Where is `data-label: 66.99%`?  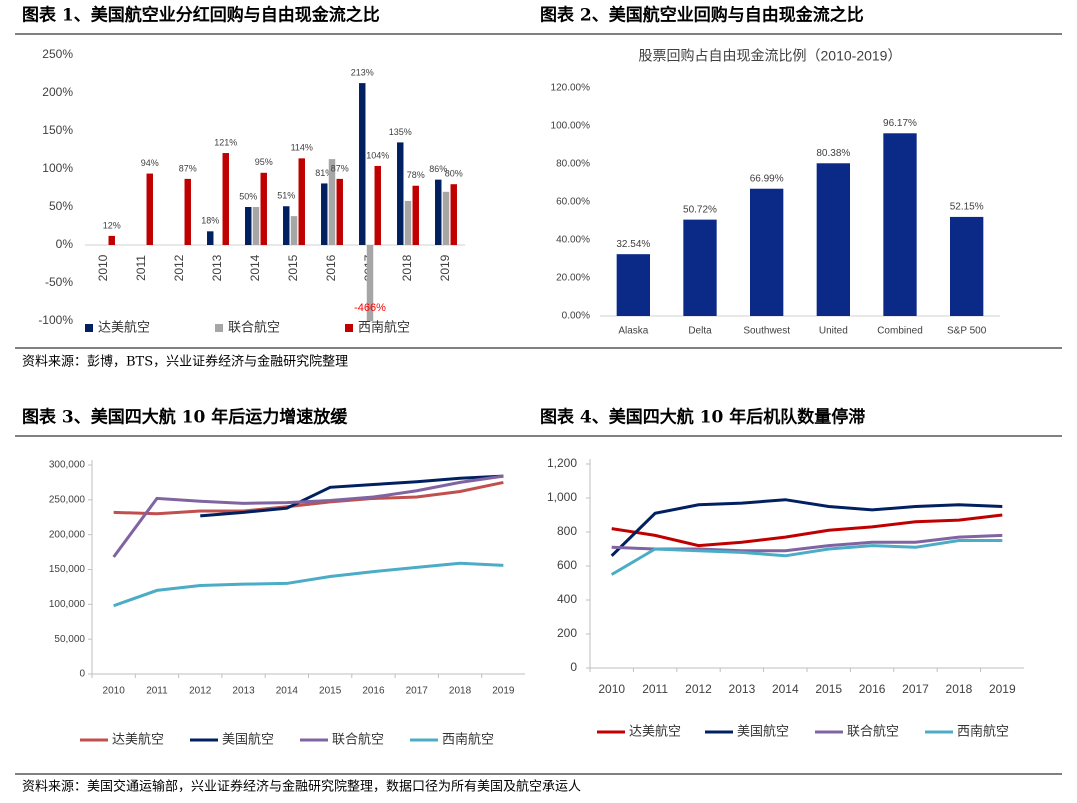 data-label: 66.99% is located at coordinates (767, 178).